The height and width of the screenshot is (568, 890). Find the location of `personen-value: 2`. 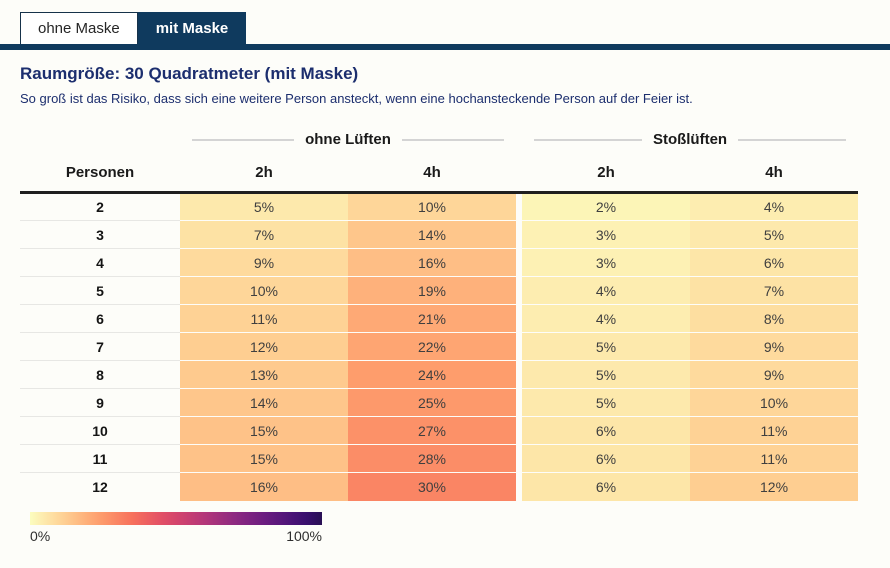

personen-value: 2 is located at coordinates (100, 206).